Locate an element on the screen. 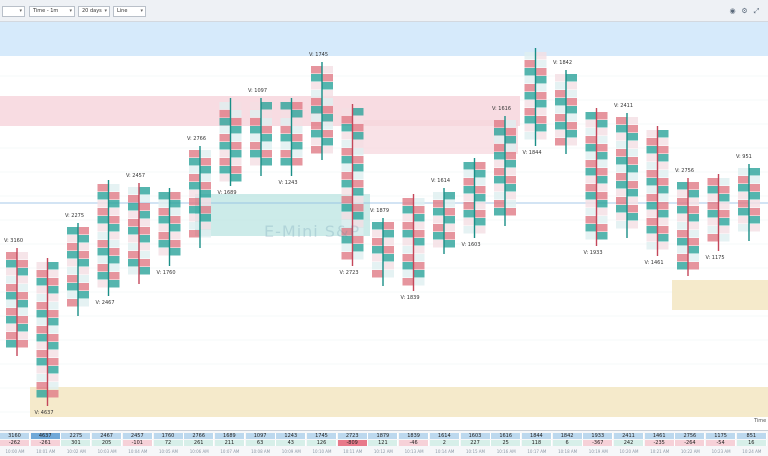 This screenshot has width=768, height=456. zone-band-teal is located at coordinates (282, 215).